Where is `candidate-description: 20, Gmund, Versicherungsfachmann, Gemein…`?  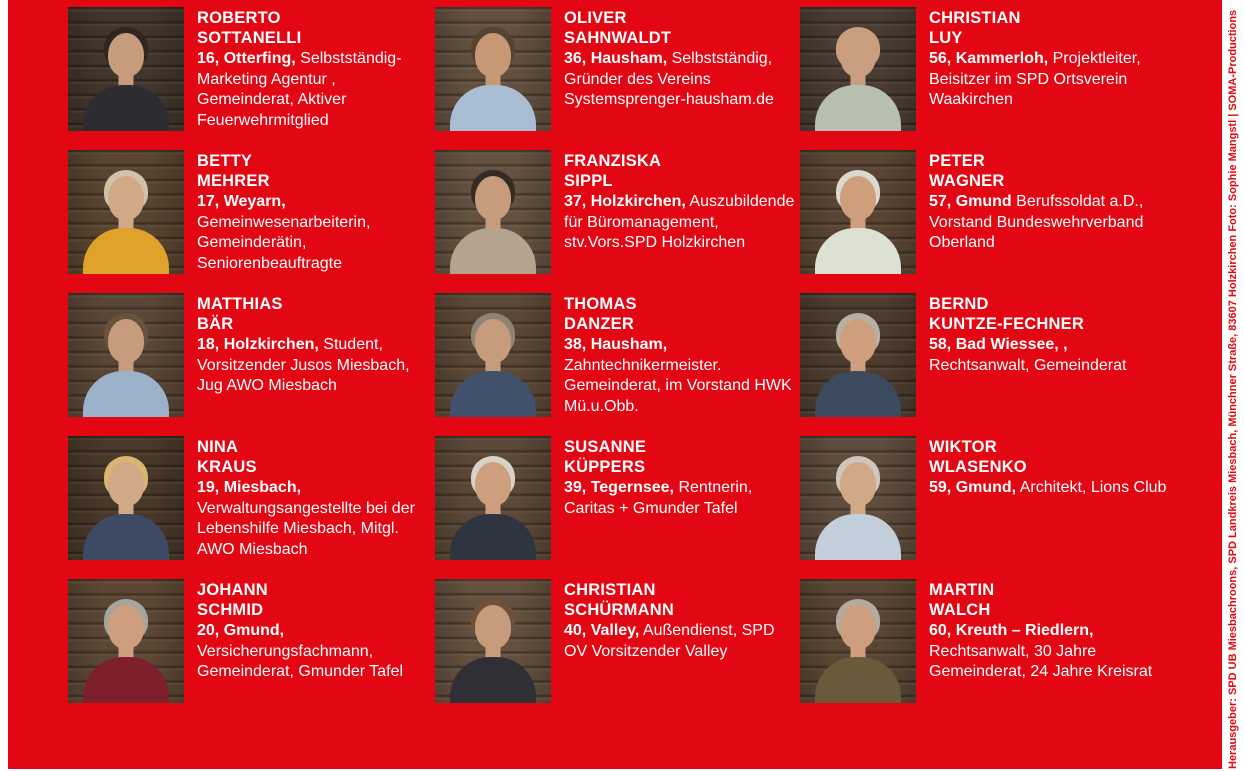
candidate-description: 20, Gmund, Versicherungsfachmann, Gemein… is located at coordinates (316, 652).